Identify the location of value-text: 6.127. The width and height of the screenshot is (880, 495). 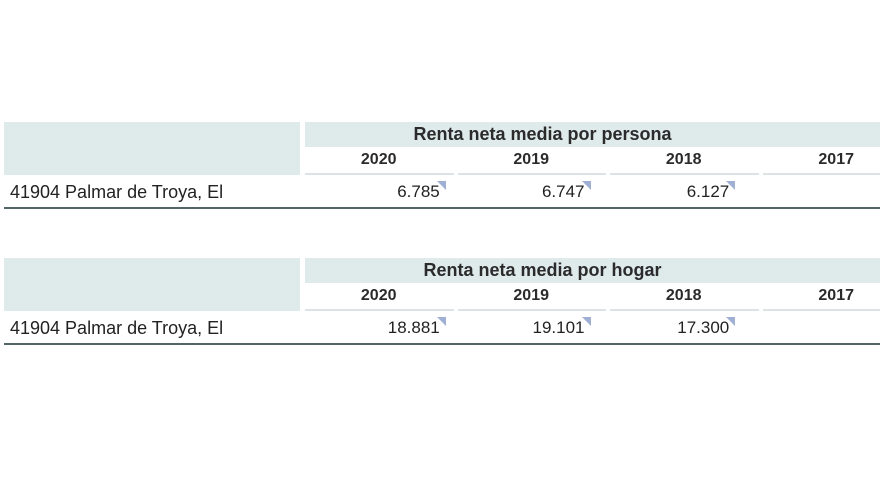
(708, 191).